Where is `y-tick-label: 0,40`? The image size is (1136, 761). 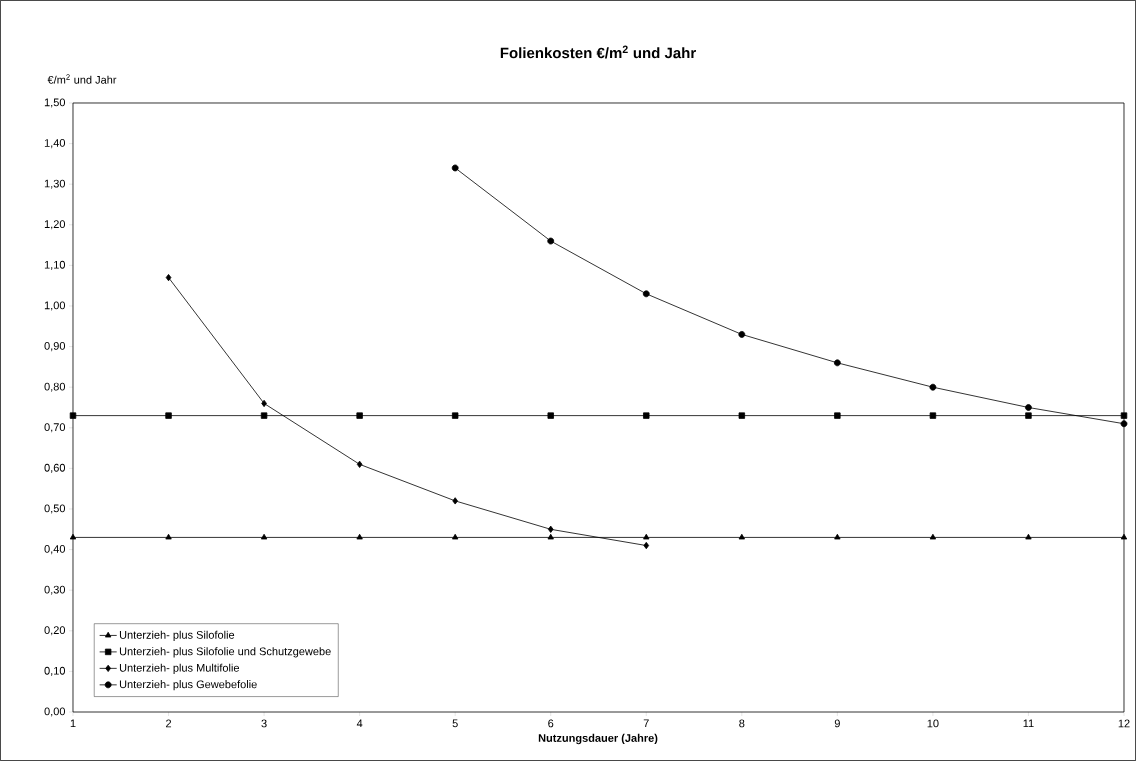
y-tick-label: 0,40 is located at coordinates (55, 550).